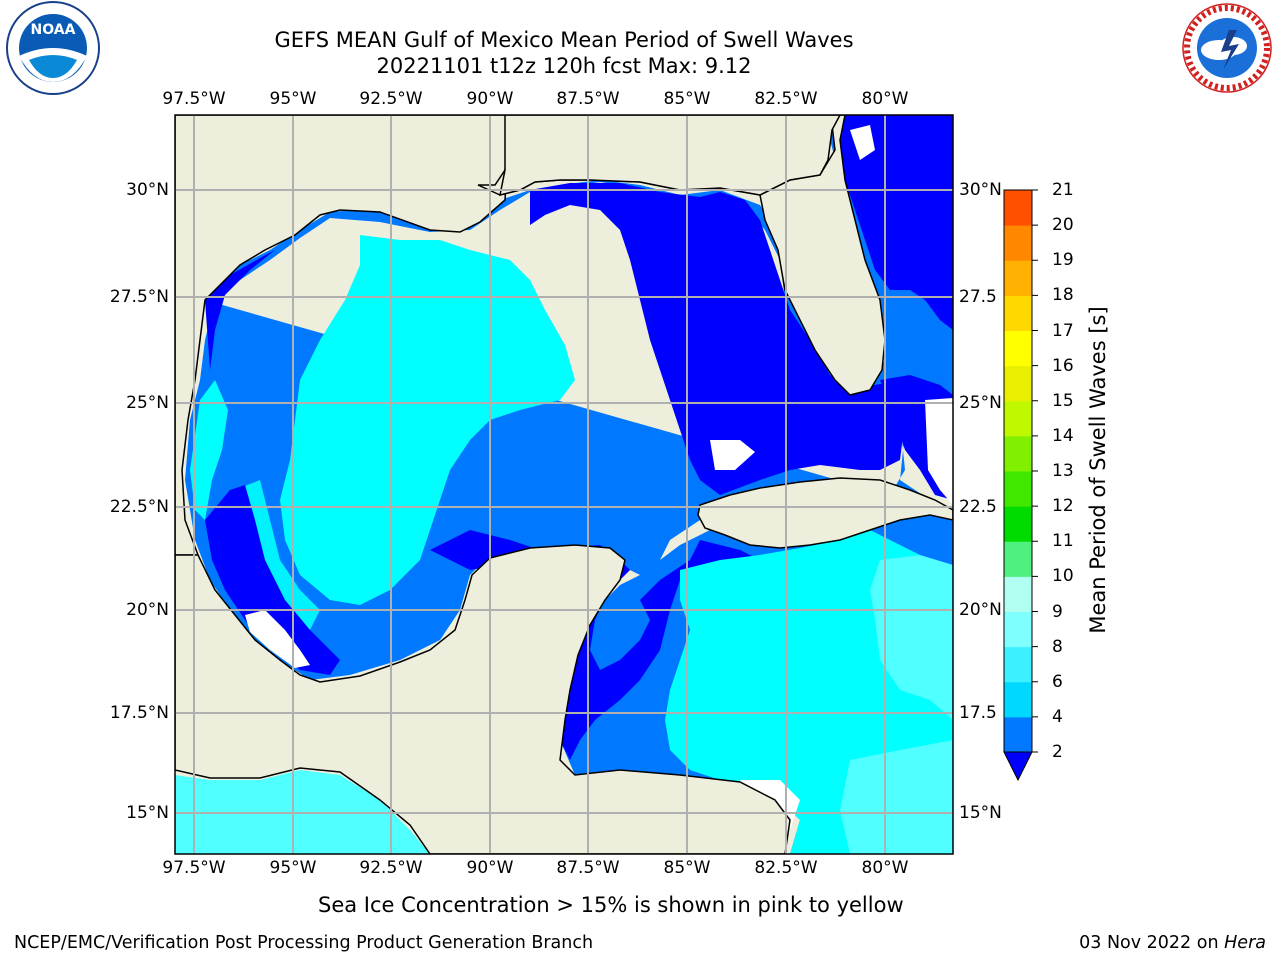  I want to click on colorbar-tick-label: 9, so click(1057, 611).